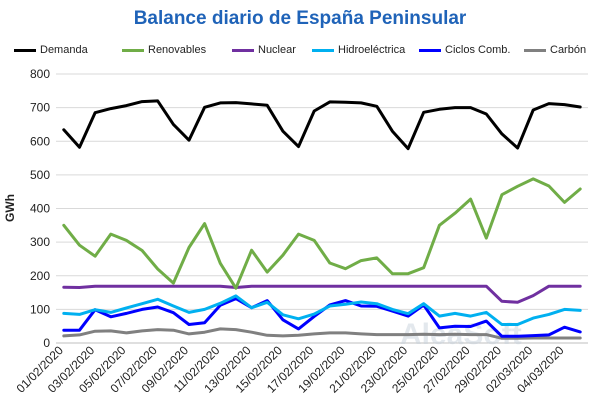  What do you see at coordinates (40, 309) in the screenshot?
I see `y-tick-label: 100` at bounding box center [40, 309].